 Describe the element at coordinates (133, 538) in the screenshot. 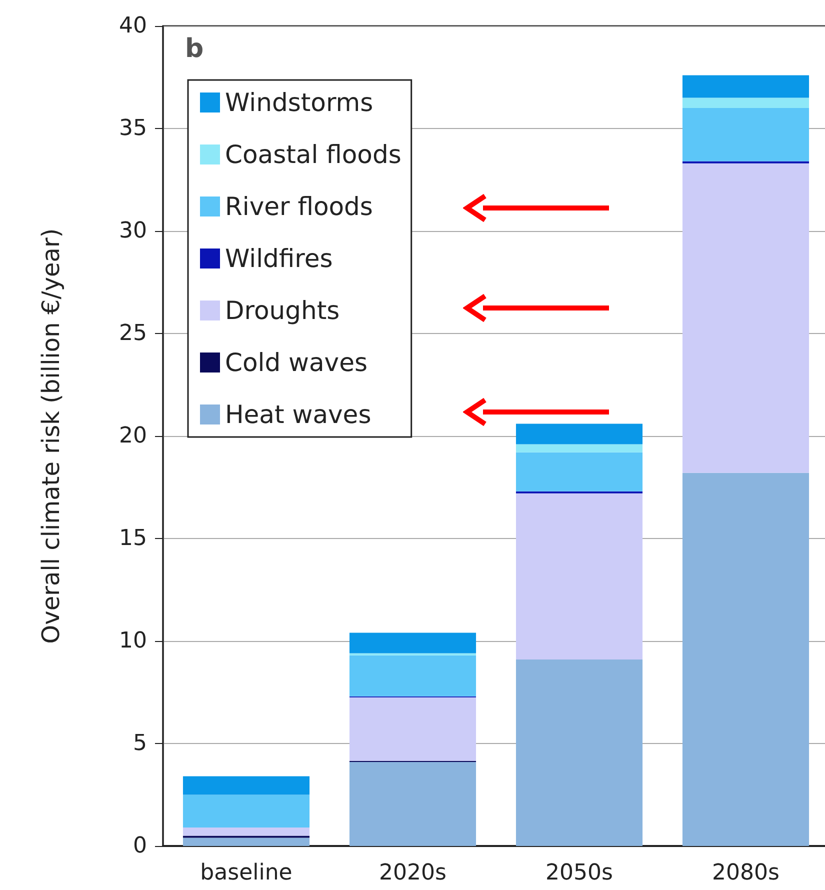

I see `y-tick-label: 15` at that location.